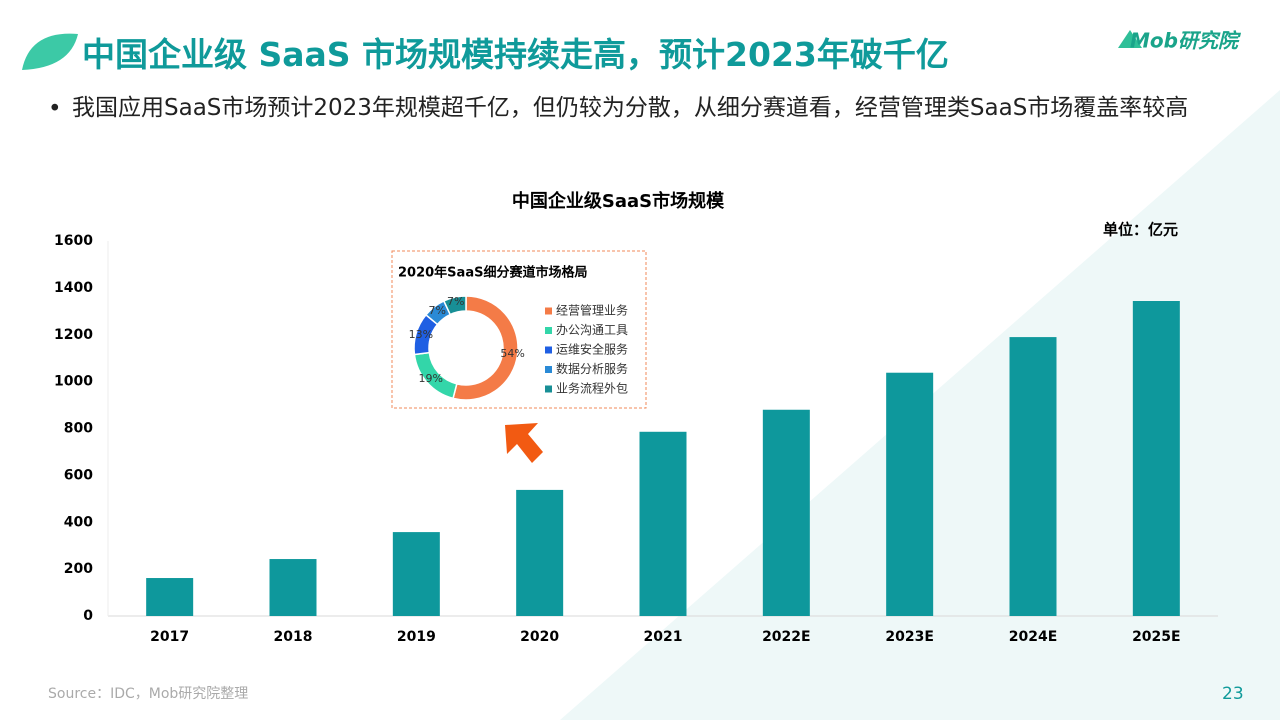 The width and height of the screenshot is (1280, 720). Describe the element at coordinates (78, 569) in the screenshot. I see `y-tick-label: 200` at that location.